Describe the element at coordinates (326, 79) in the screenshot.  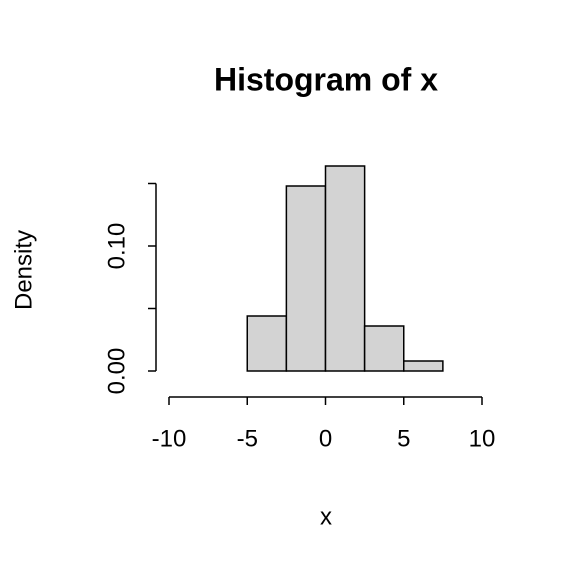
I see `chart-title: Histogram of x` at that location.